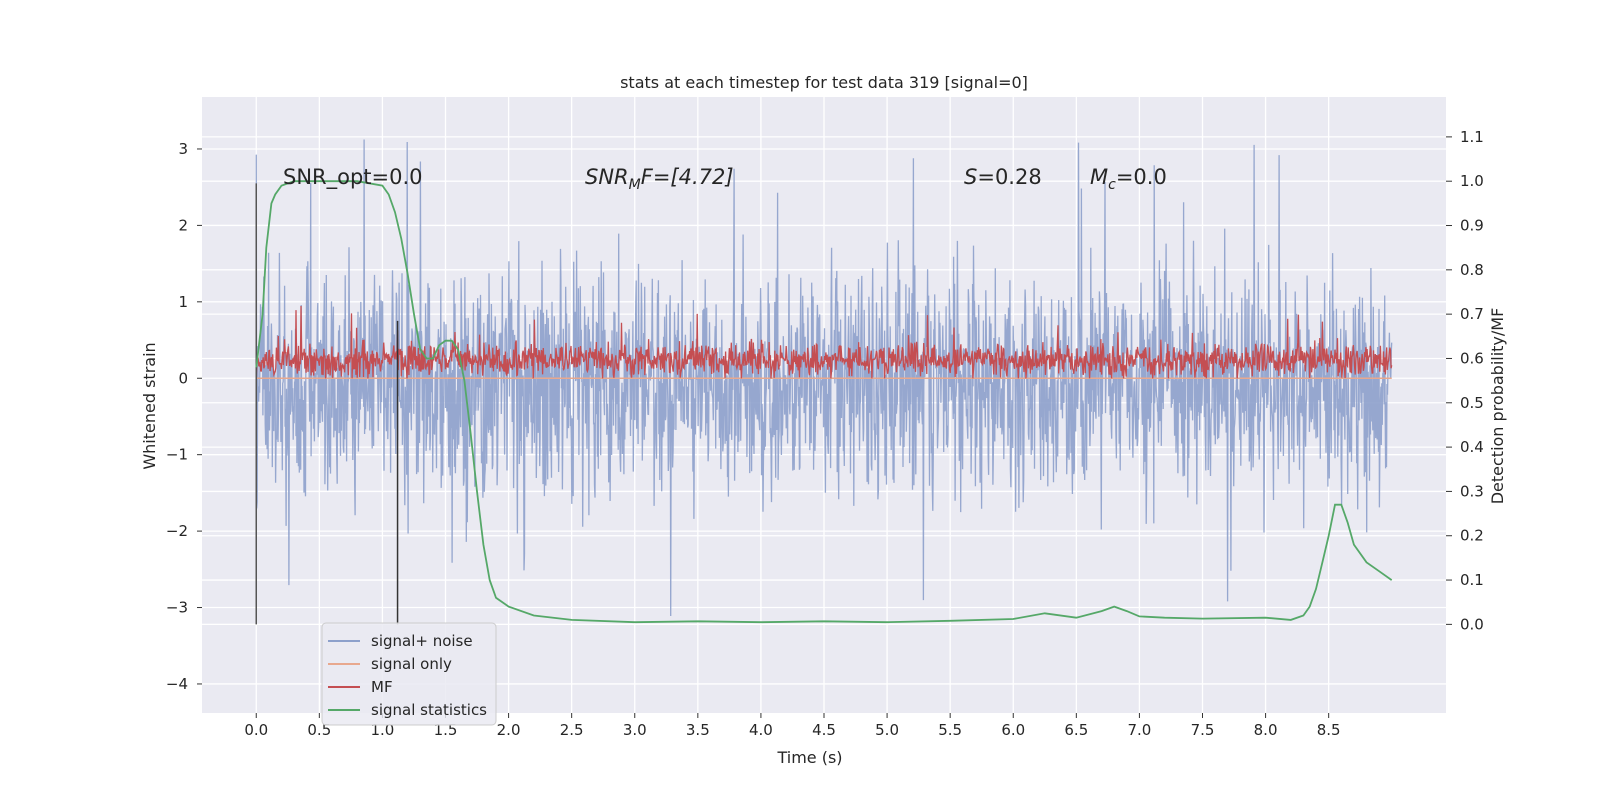 Image resolution: width=1600 pixels, height=800 pixels. I want to click on x-tick-label: 4.5, so click(824, 730).